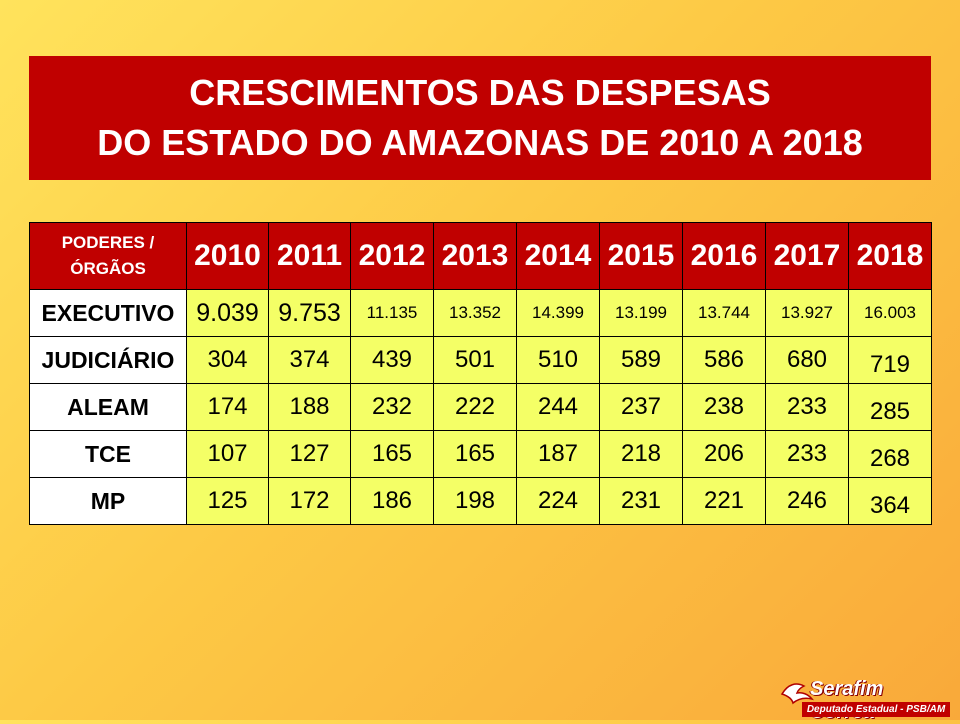 The height and width of the screenshot is (724, 960). I want to click on value-cell: 285, so click(890, 407).